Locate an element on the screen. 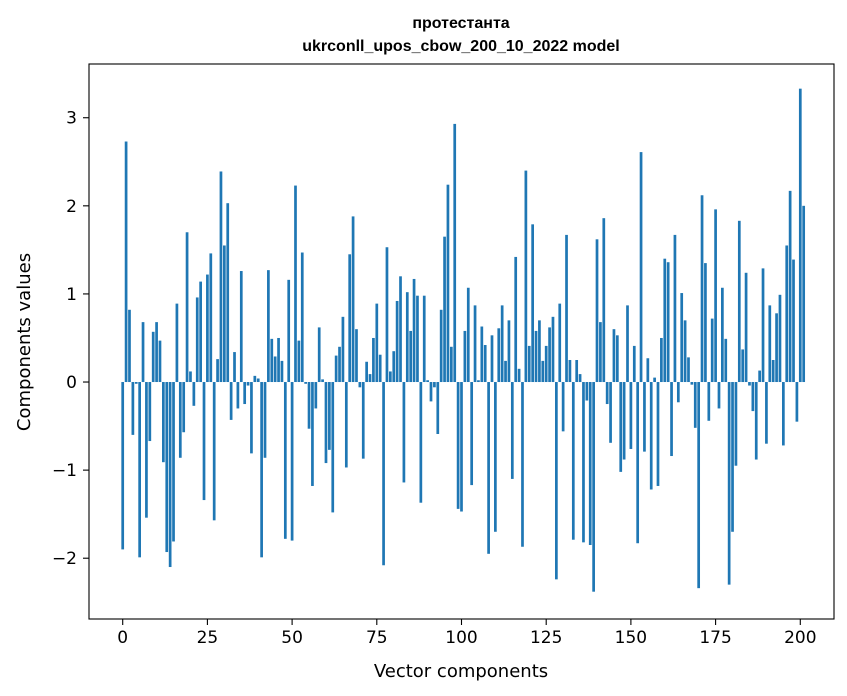 This screenshot has height=696, width=847. y-tick-label: 1 is located at coordinates (71, 295).